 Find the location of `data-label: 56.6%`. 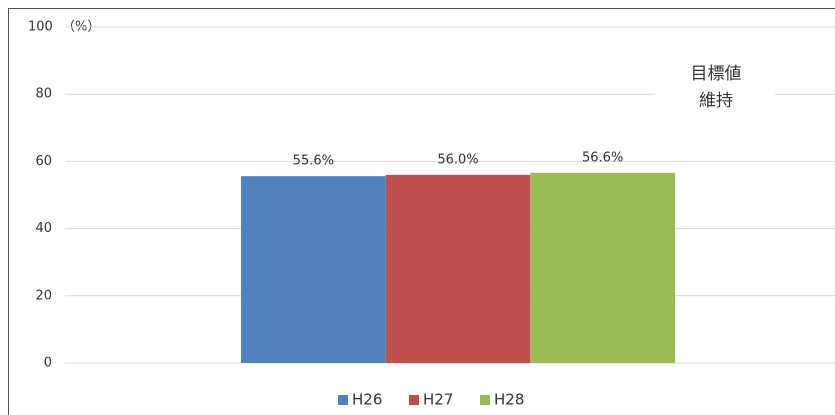

data-label: 56.6% is located at coordinates (602, 157).